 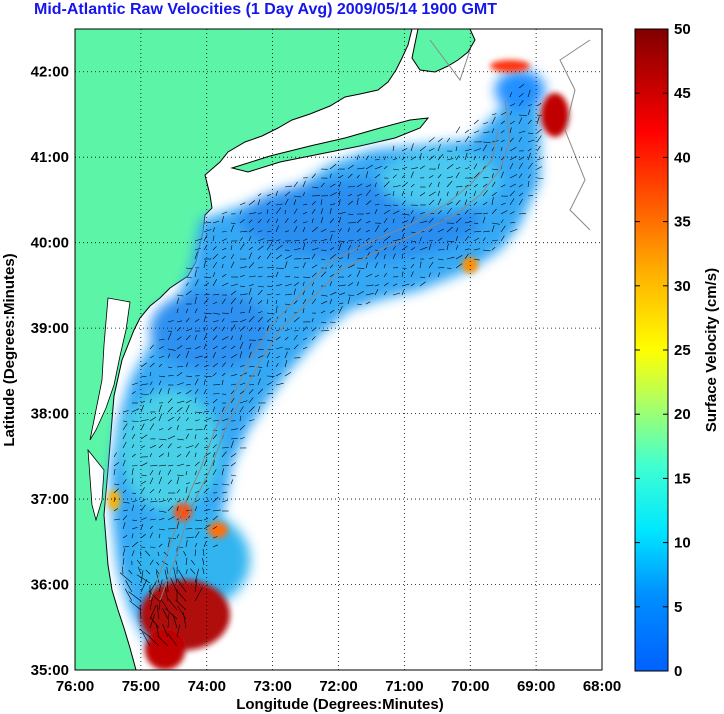 I want to click on colorbar, so click(x=651, y=350).